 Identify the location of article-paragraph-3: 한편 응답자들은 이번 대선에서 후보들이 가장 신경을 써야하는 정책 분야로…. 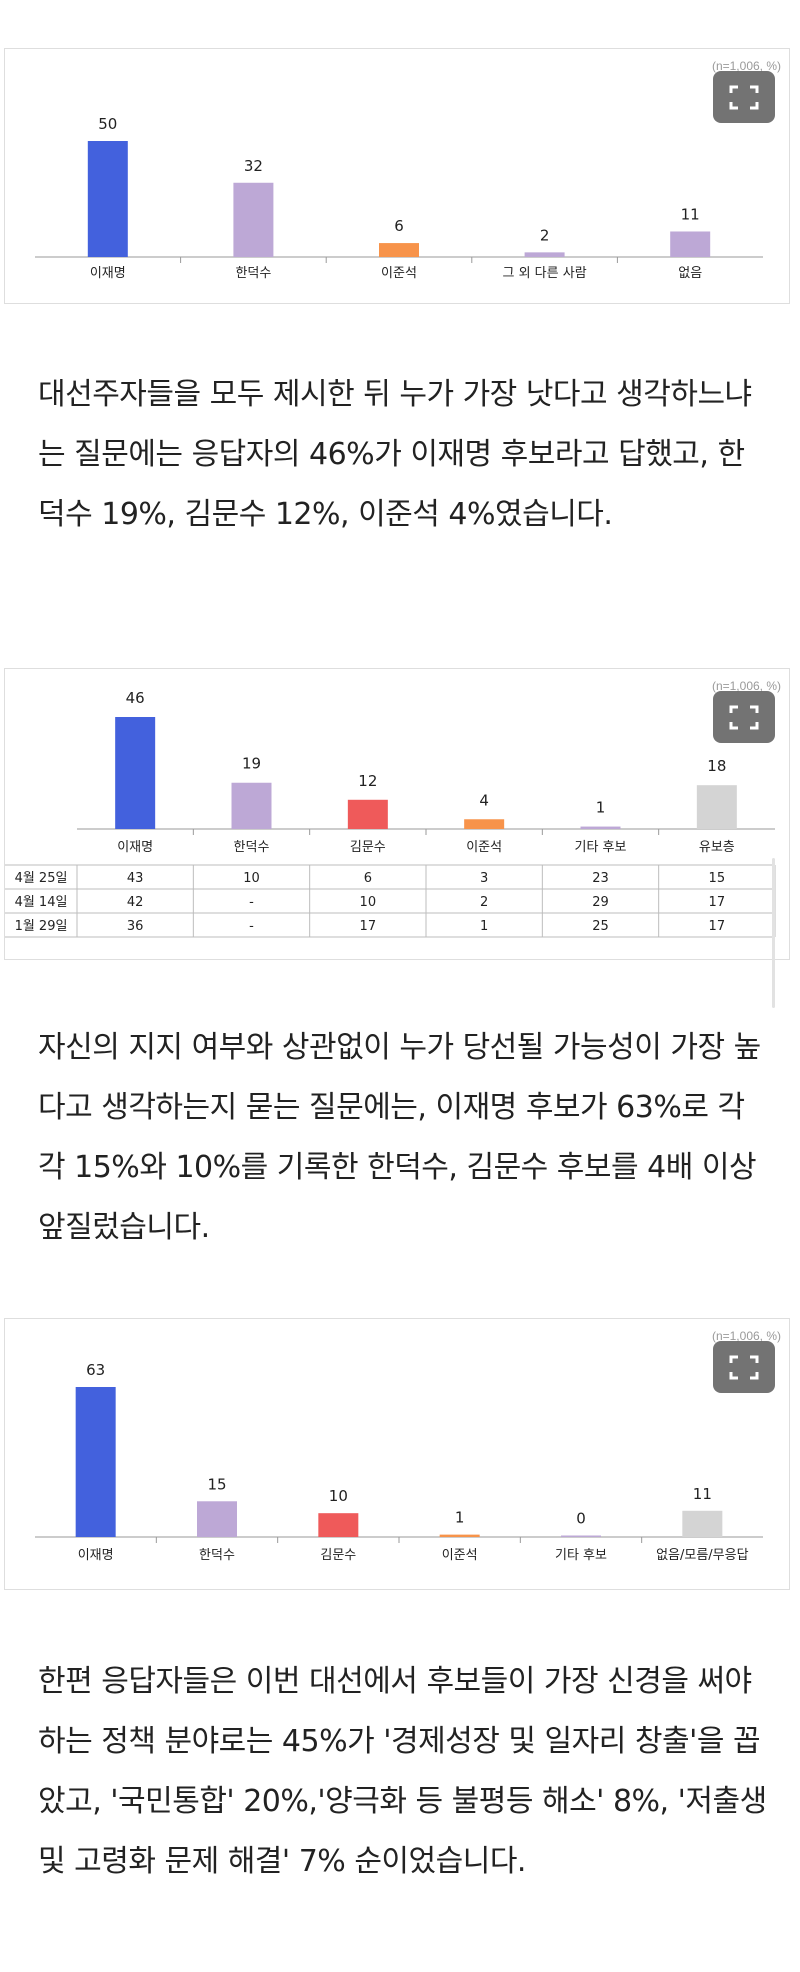
(402, 1771).